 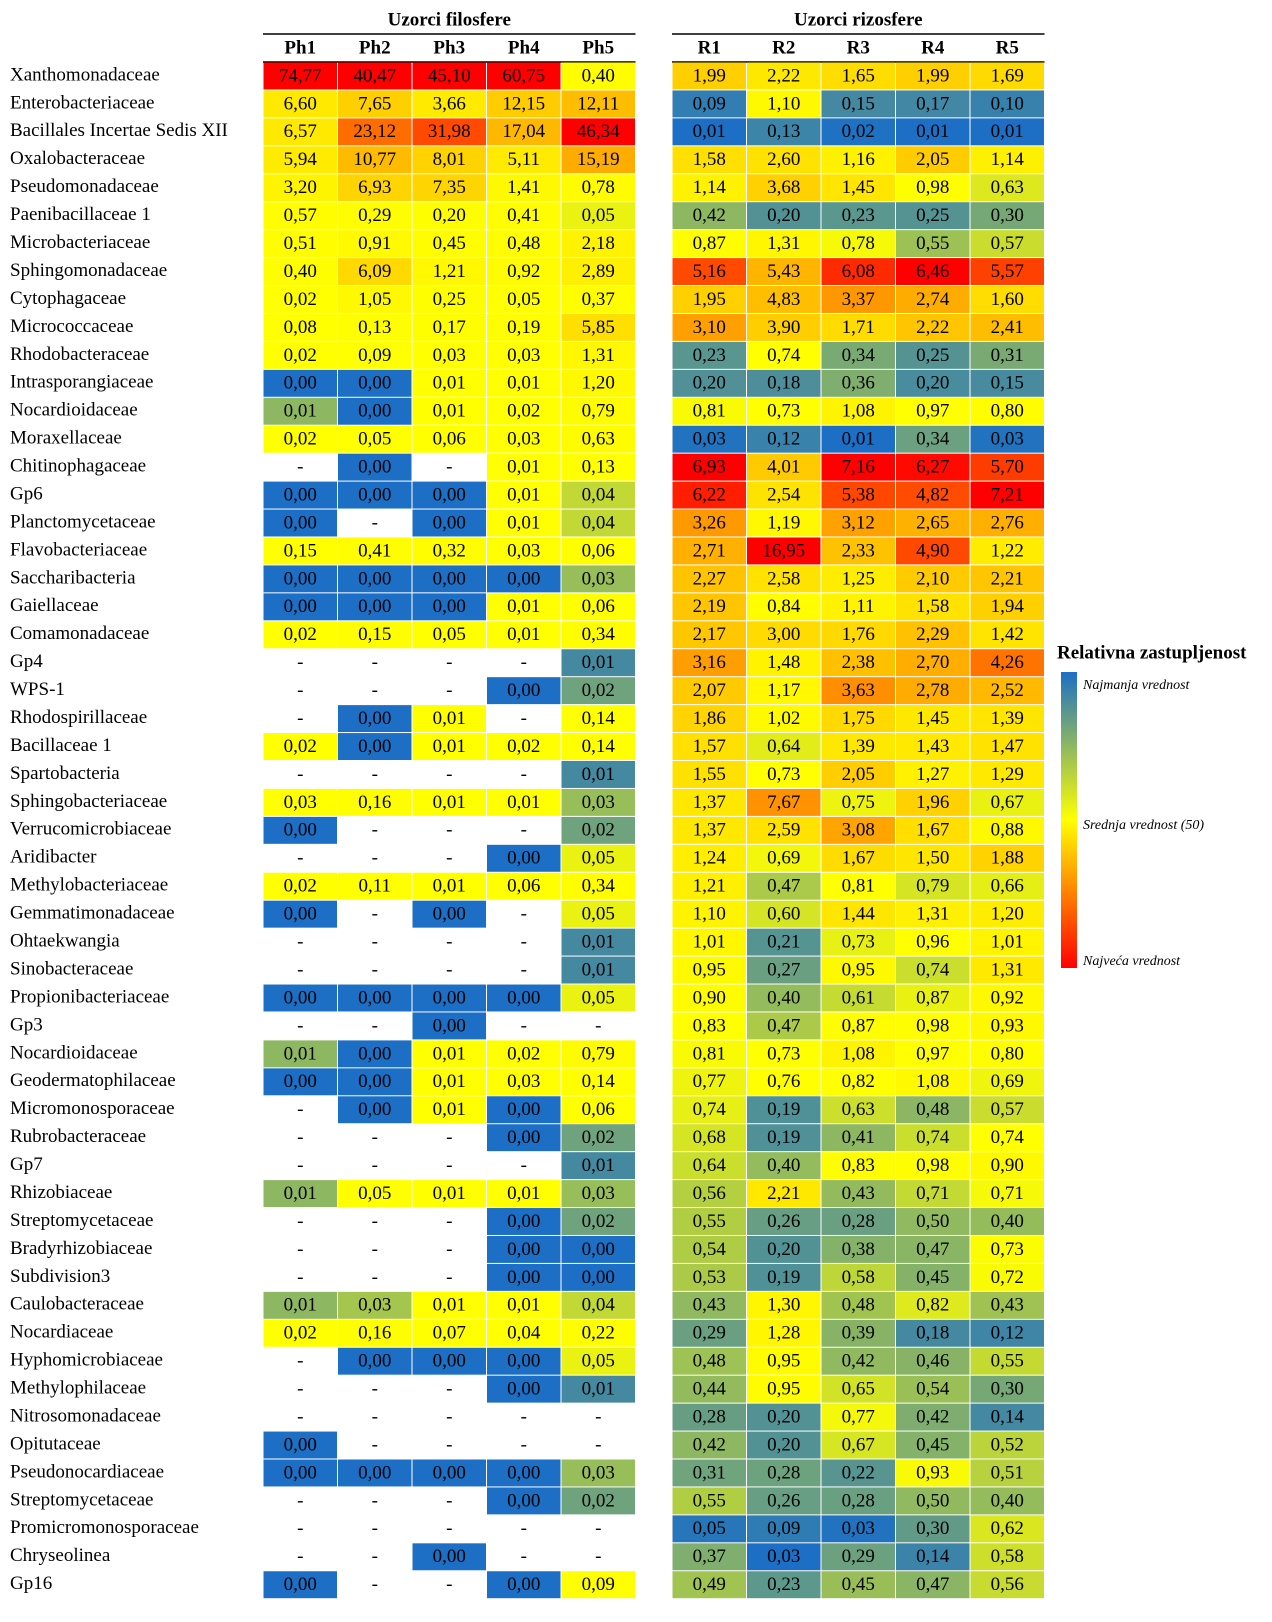 I want to click on row-label: Rhodobacteraceae, so click(x=79, y=354).